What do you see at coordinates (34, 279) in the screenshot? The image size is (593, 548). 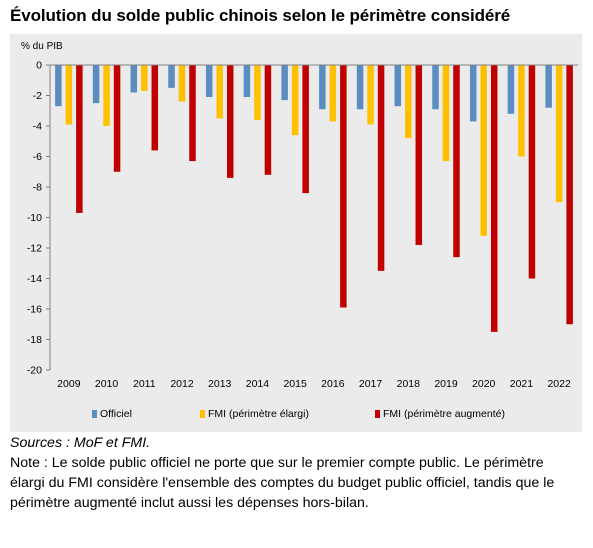 I see `y-tick-label: -14` at bounding box center [34, 279].